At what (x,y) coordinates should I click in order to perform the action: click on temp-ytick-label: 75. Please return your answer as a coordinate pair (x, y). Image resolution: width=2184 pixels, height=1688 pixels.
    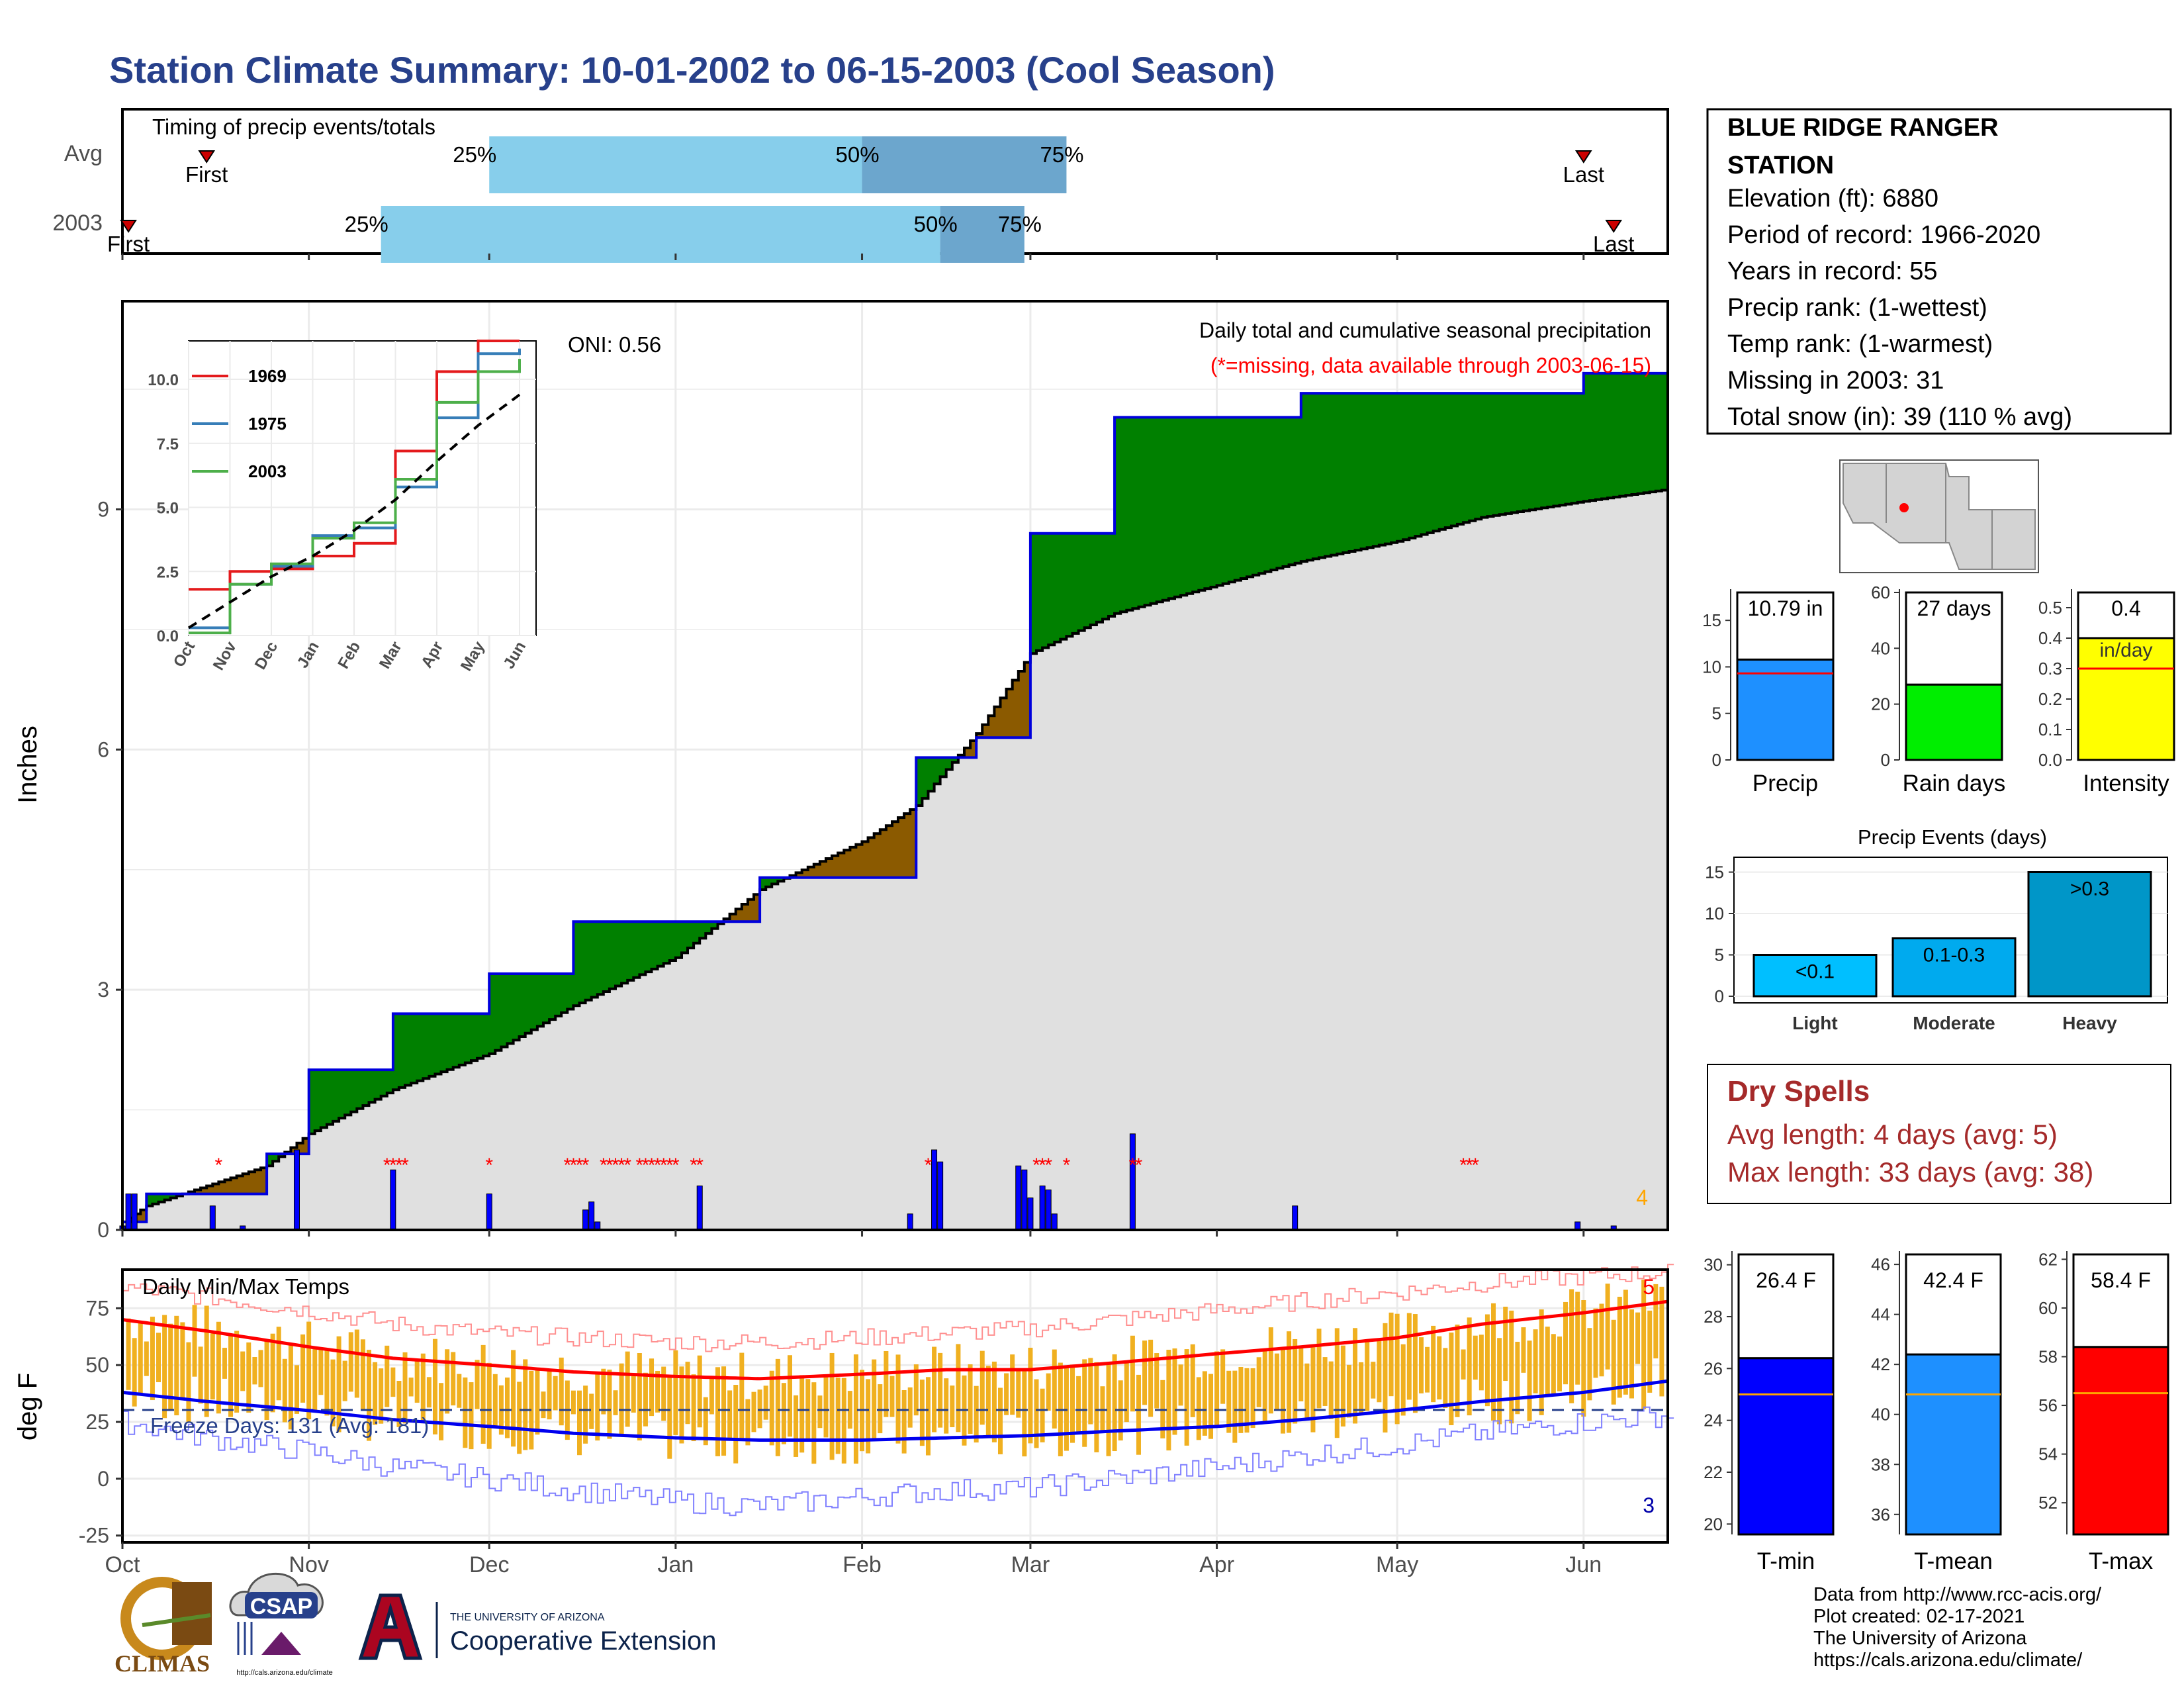
    Looking at the image, I should click on (97, 1308).